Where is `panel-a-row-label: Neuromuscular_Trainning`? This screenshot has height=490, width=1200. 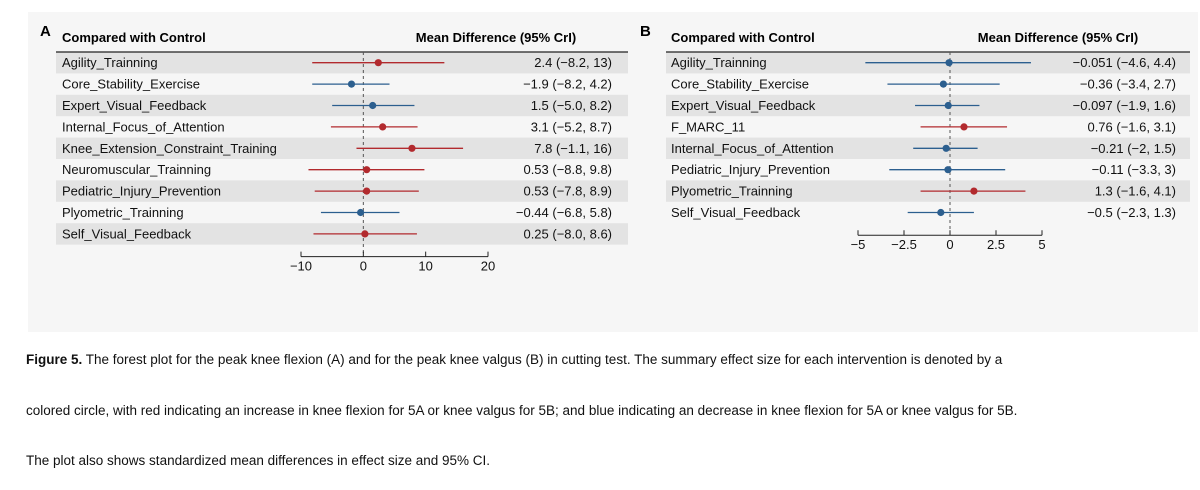 panel-a-row-label: Neuromuscular_Trainning is located at coordinates (136, 169).